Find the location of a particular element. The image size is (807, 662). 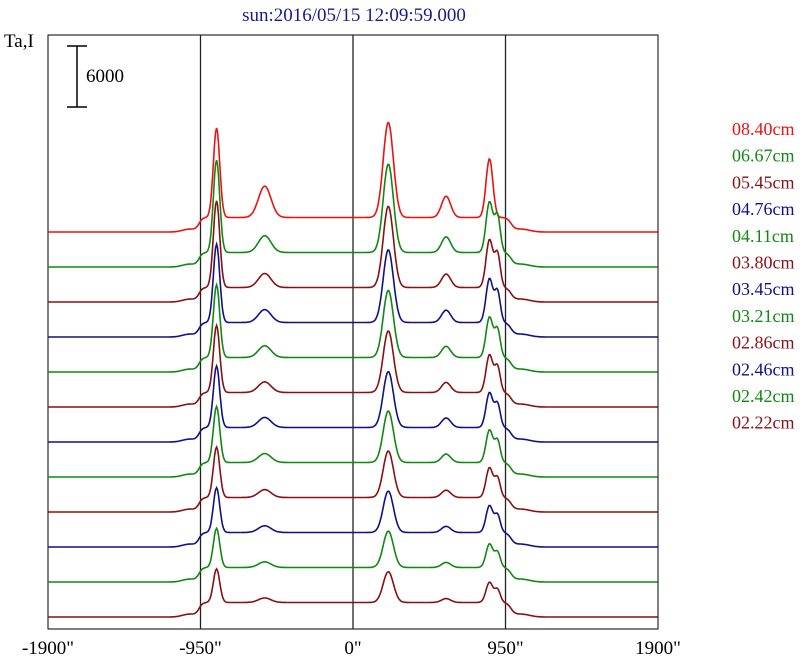

legend-entry: 02.22cm is located at coordinates (763, 423).